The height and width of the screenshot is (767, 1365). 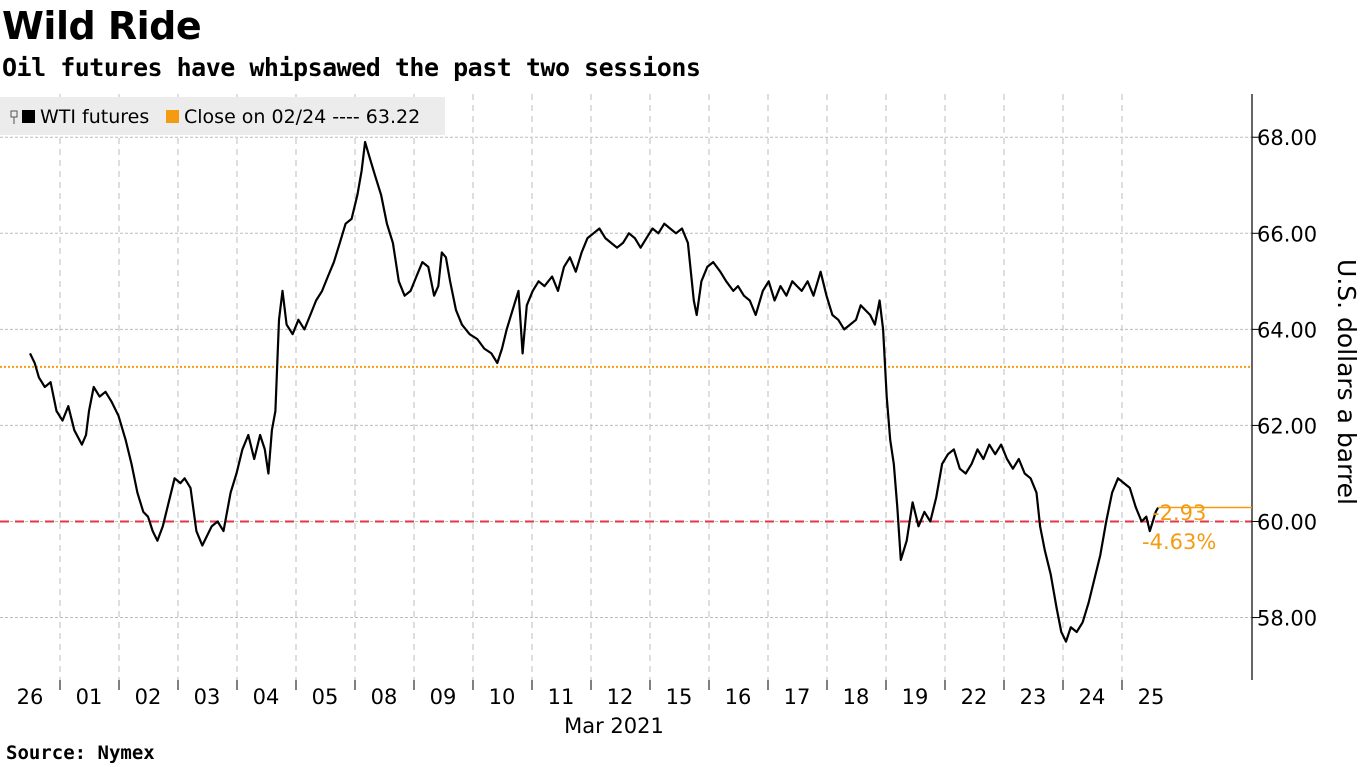 I want to click on chart-title: Wild Ride, so click(x=102, y=26).